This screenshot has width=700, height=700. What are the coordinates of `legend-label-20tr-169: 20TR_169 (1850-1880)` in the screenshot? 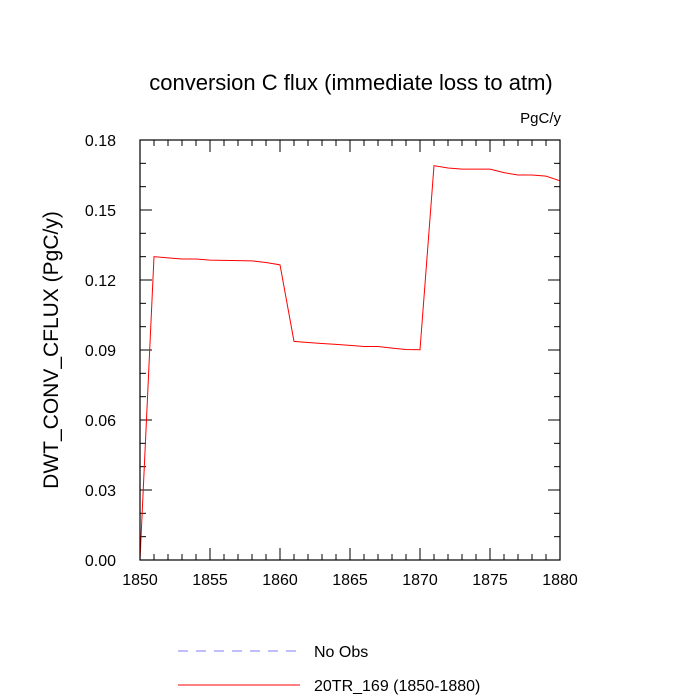 It's located at (397, 686).